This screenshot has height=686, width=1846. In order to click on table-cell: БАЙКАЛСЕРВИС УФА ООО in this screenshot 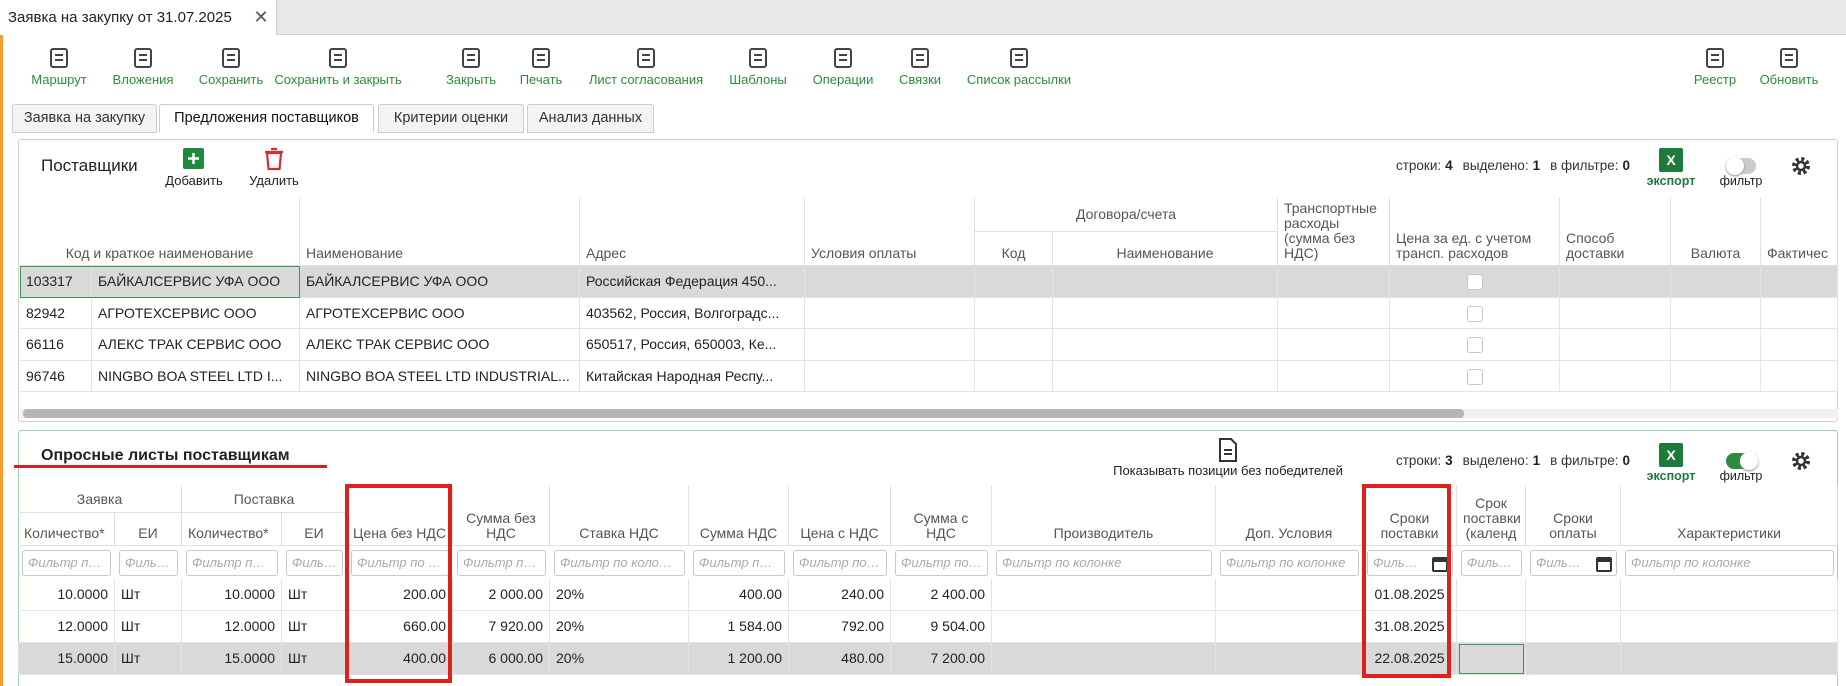, I will do `click(440, 282)`.